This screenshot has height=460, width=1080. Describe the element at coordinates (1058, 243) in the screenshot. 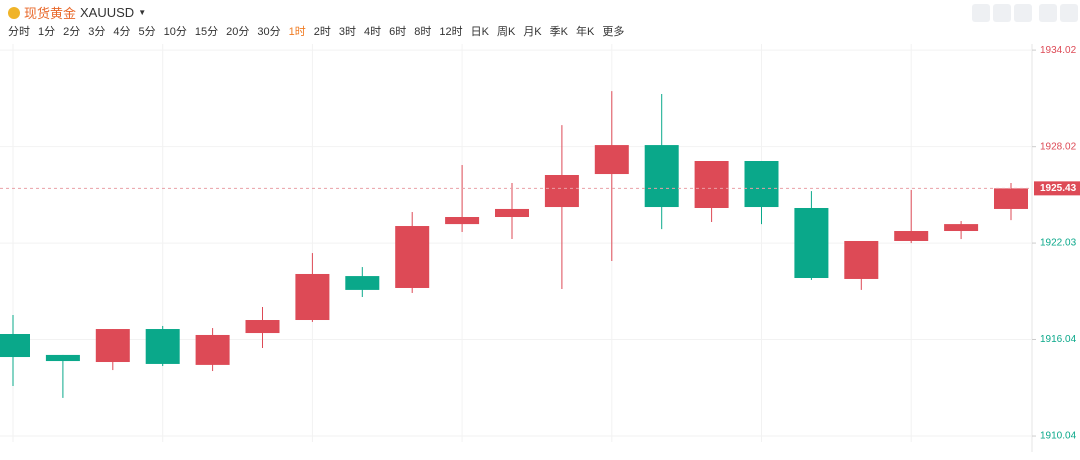

I see `y-tick-label: 1922.03` at that location.